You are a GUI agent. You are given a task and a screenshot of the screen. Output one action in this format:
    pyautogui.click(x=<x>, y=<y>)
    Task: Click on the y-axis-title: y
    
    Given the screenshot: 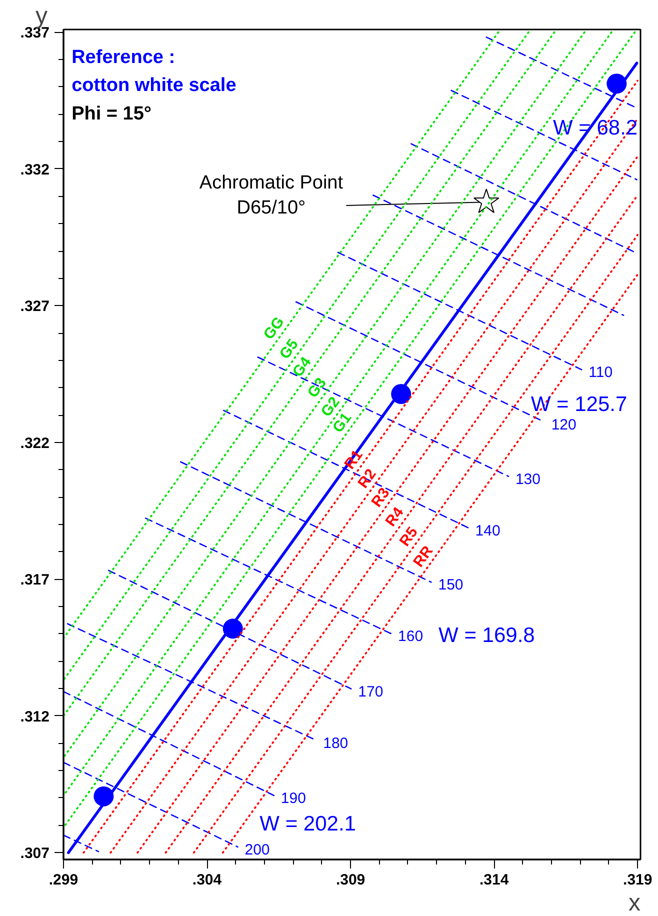 What is the action you would take?
    pyautogui.click(x=42, y=16)
    